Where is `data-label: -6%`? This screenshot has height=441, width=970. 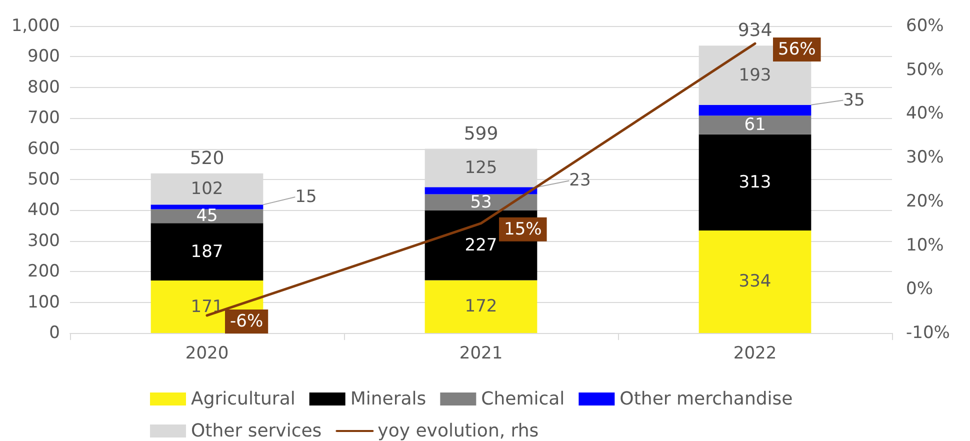 data-label: -6% is located at coordinates (247, 321).